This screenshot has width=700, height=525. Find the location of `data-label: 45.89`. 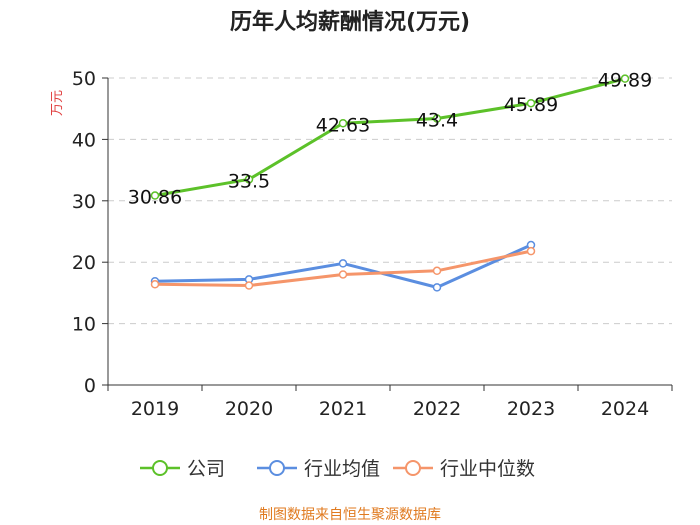

data-label: 45.89 is located at coordinates (531, 105).